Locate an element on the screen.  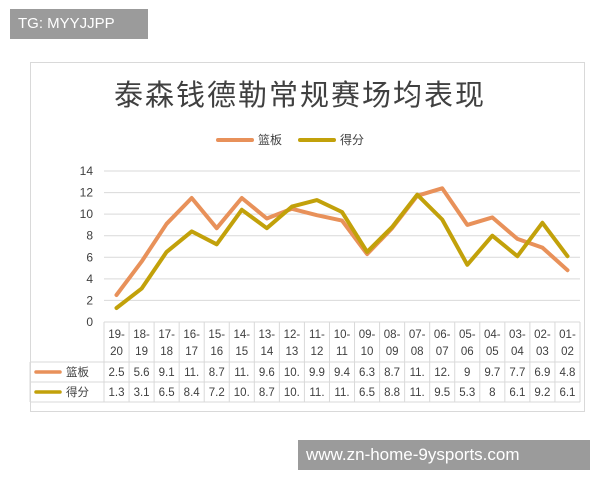
x-tick-label: 13 is located at coordinates (291, 352).